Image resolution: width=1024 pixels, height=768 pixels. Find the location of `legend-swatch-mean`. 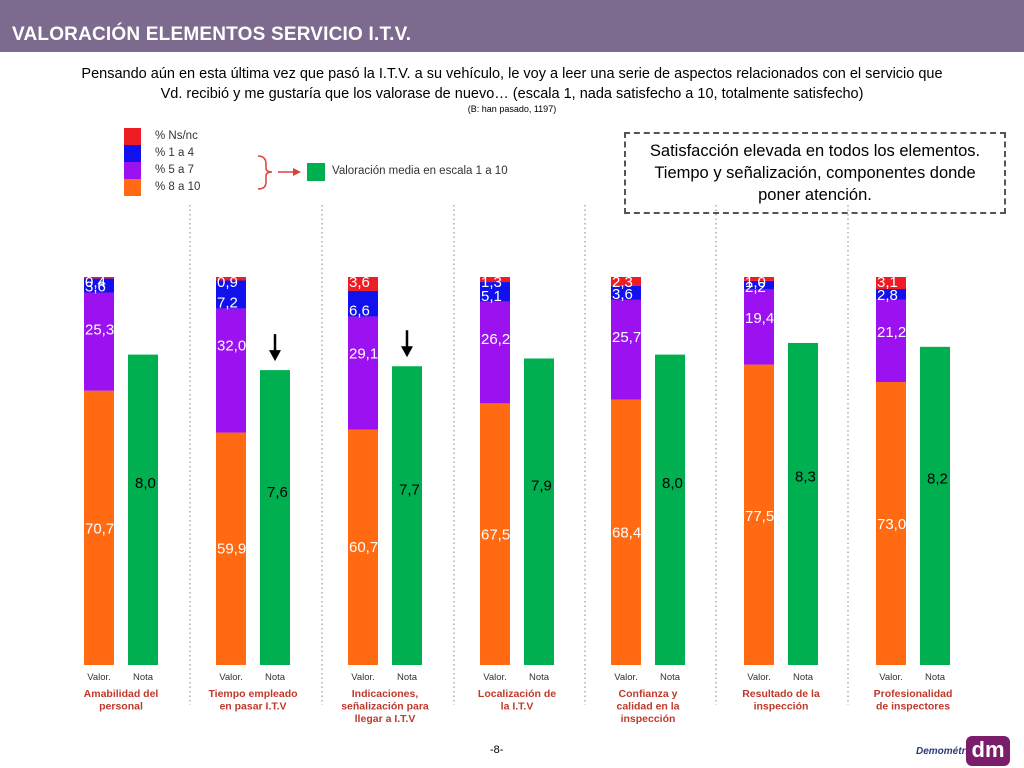

legend-swatch-mean is located at coordinates (316, 172).